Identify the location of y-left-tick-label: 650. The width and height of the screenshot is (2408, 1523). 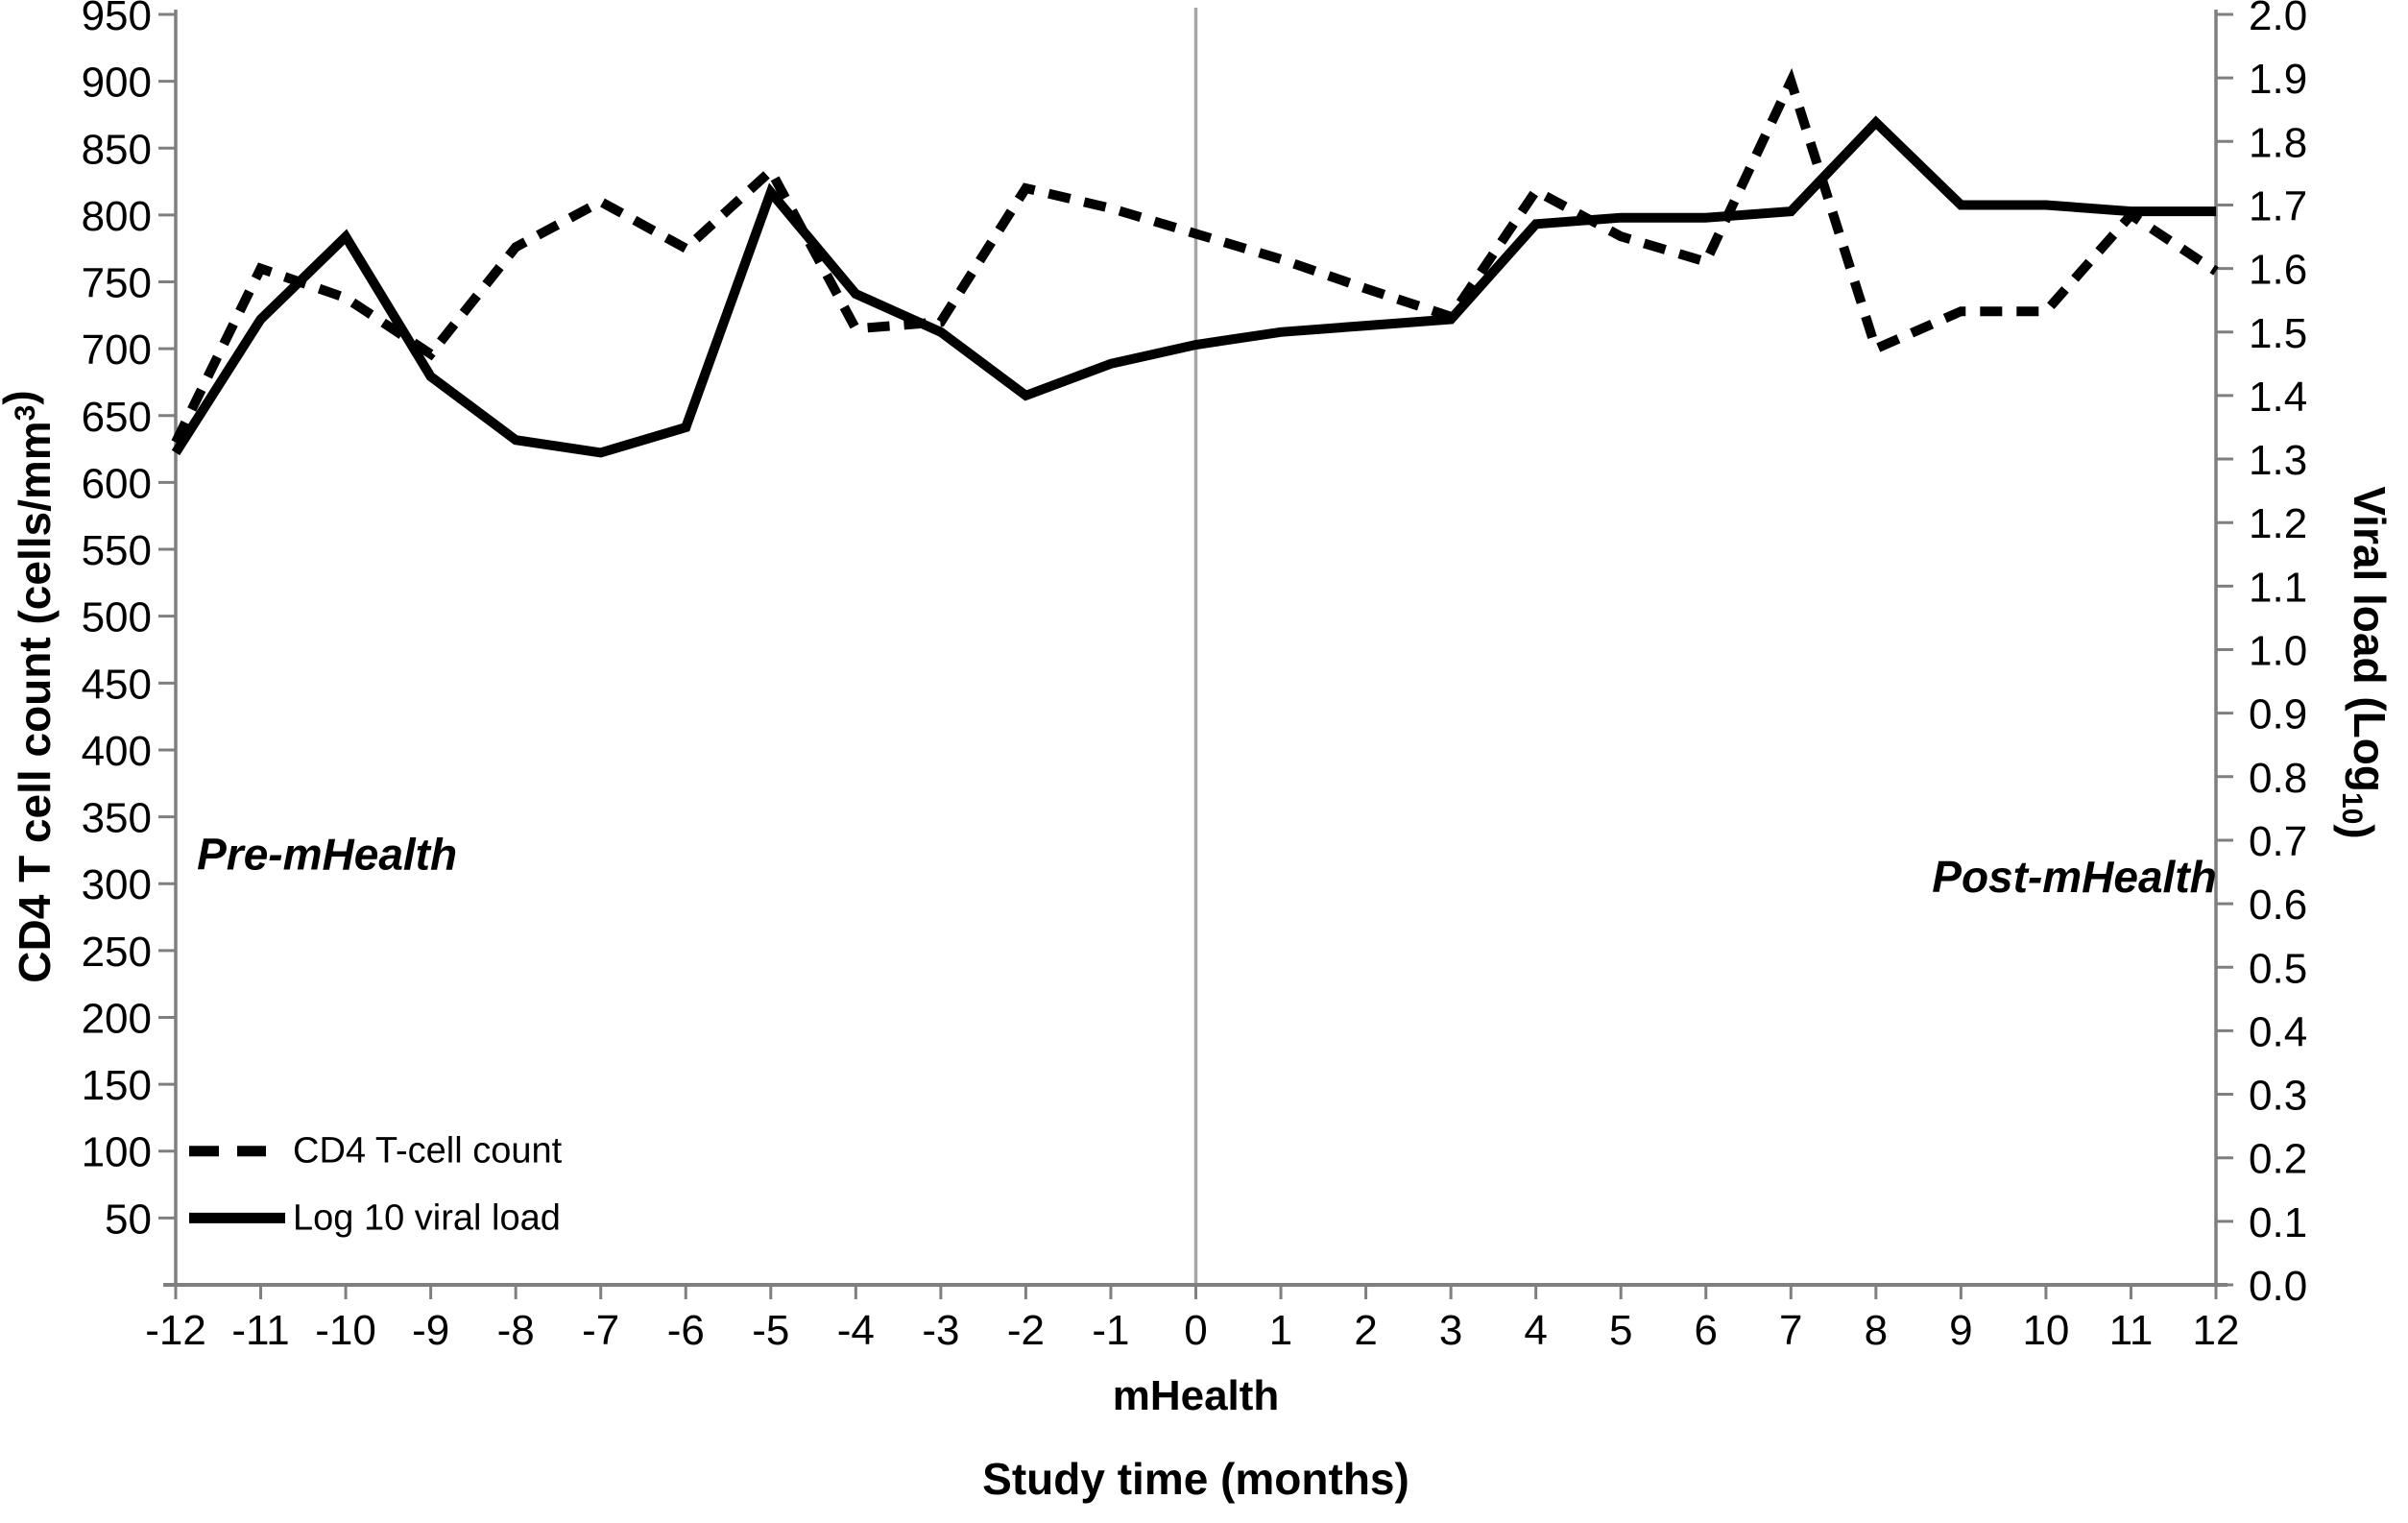
(117, 417).